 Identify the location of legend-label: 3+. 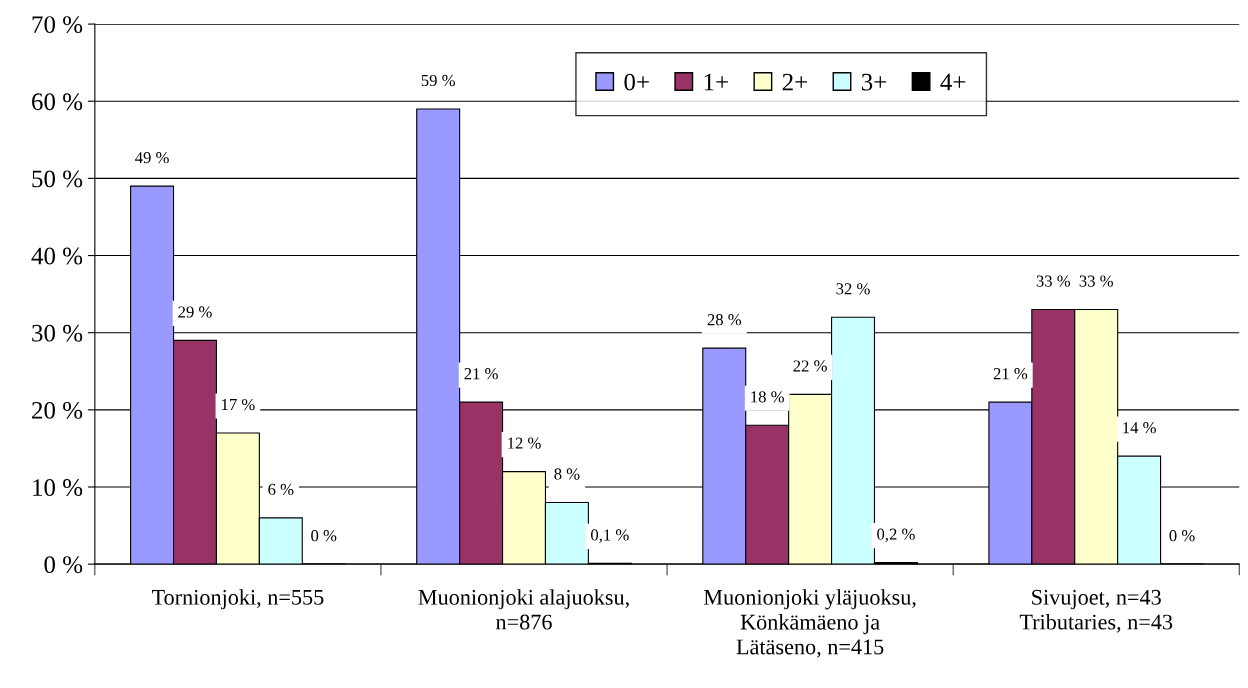
(874, 82).